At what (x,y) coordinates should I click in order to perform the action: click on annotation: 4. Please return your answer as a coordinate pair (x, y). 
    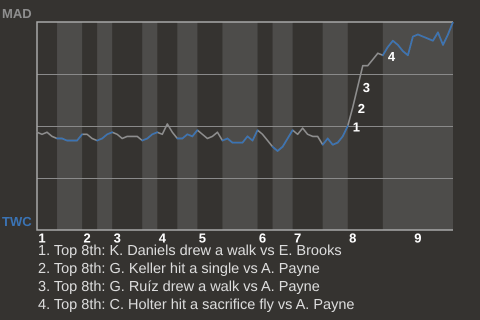
    Looking at the image, I should click on (392, 56).